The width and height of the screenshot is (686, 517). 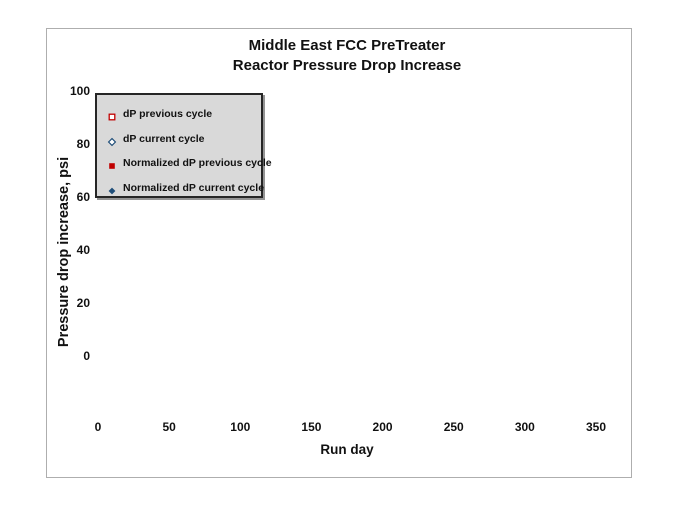 What do you see at coordinates (79, 91) in the screenshot?
I see `y-tick-label: 100` at bounding box center [79, 91].